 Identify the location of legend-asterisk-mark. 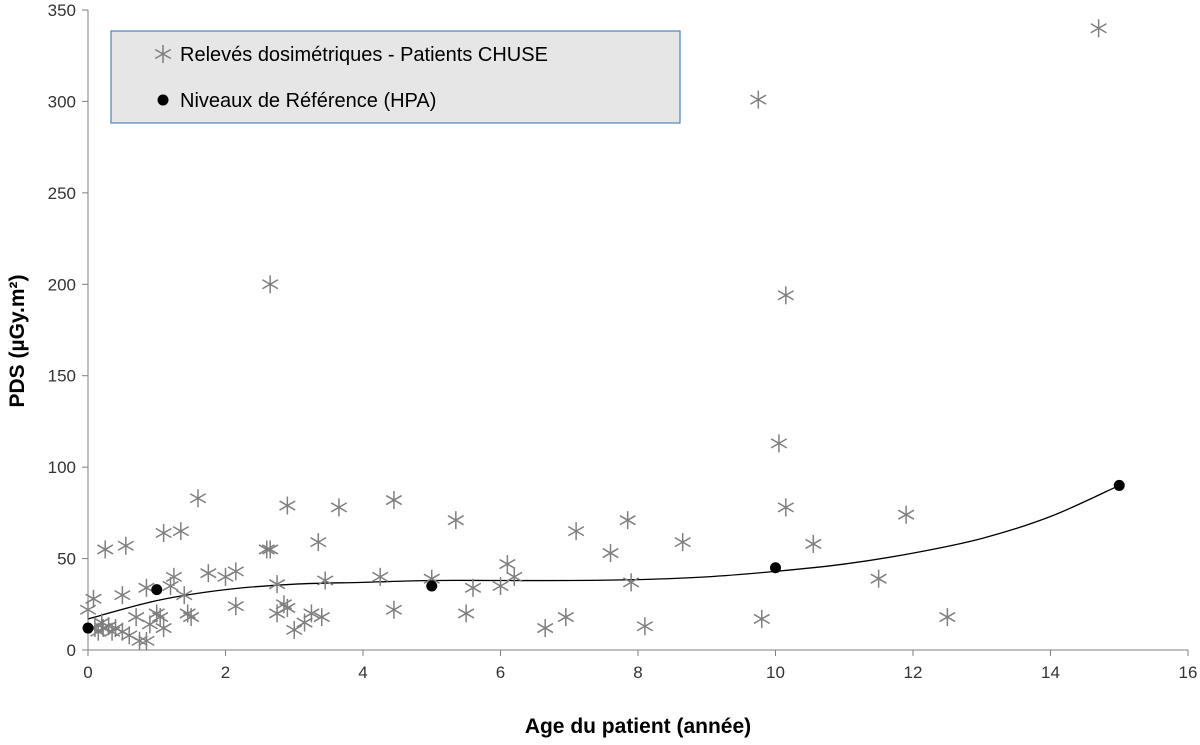
(163, 54).